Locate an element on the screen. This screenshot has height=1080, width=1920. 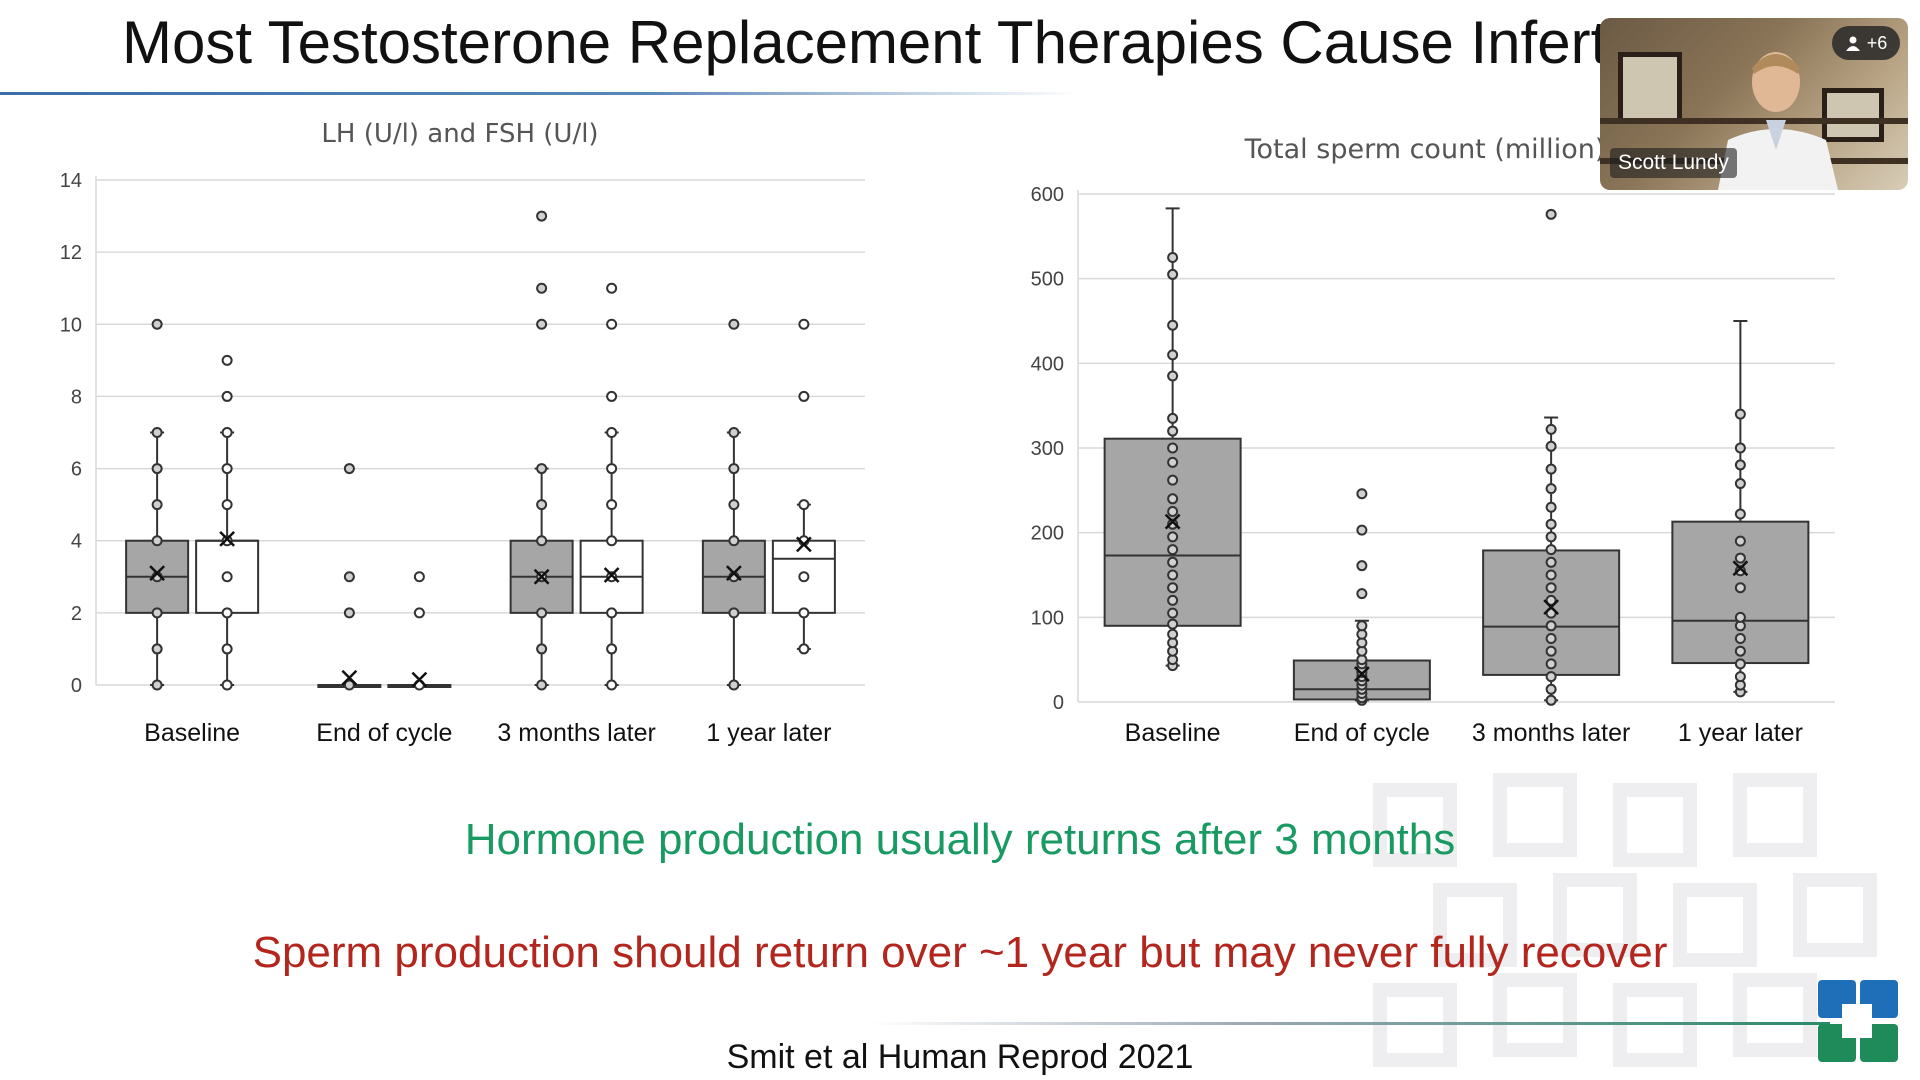
chart-title: LH (U/l) and FSH (U/l) is located at coordinates (459, 134).